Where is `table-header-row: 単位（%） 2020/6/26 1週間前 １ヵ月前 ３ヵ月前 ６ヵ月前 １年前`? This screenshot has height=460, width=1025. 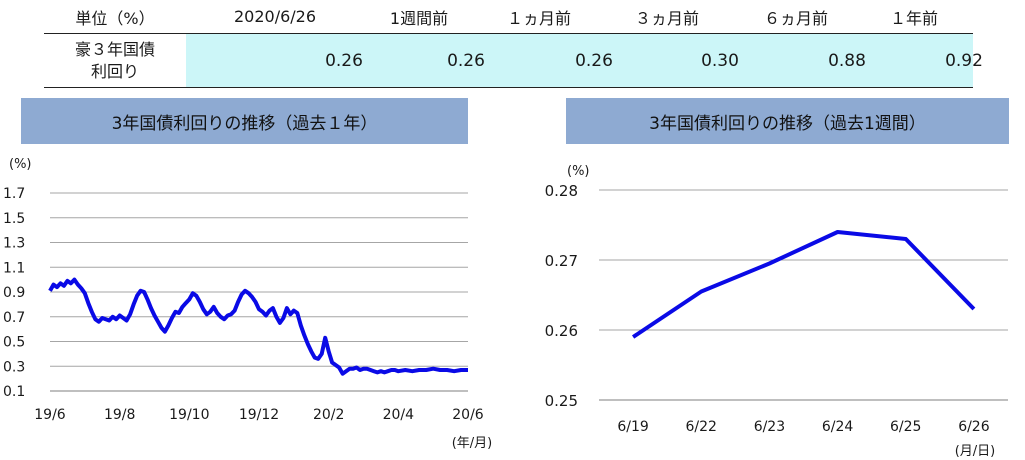 table-header-row: 単位（%） 2020/6/26 1週間前 １ヵ月前 ３ヵ月前 ６ヵ月前 １年前 is located at coordinates (508, 17).